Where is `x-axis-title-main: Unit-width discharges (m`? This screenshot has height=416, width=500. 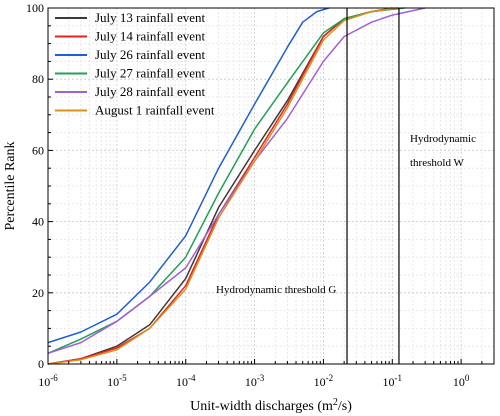
x-axis-title-main: Unit-width discharges (m is located at coordinates (261, 406).